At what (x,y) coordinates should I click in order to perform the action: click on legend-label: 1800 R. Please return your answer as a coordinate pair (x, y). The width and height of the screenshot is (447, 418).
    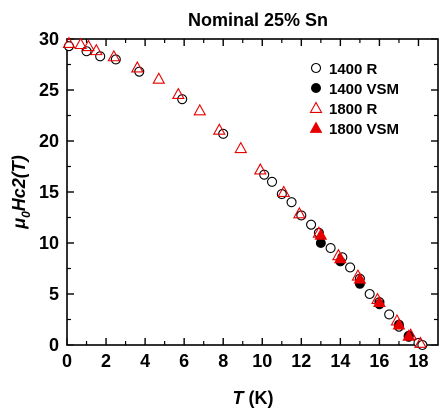
    Looking at the image, I should click on (353, 109).